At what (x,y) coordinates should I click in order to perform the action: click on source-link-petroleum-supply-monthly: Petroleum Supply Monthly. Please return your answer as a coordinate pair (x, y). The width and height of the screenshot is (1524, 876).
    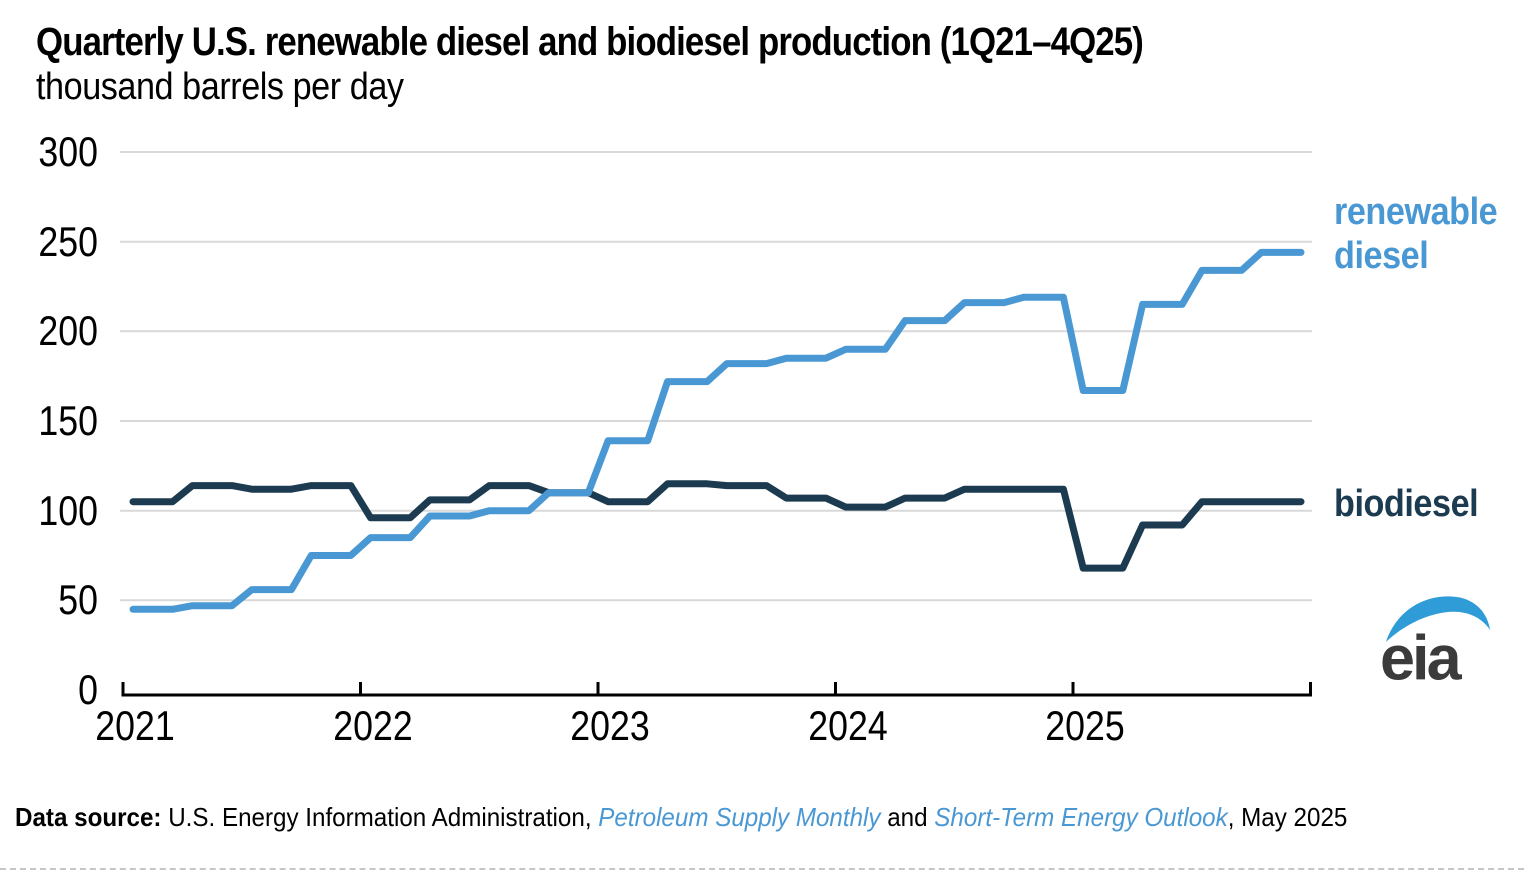
    Looking at the image, I should click on (739, 817).